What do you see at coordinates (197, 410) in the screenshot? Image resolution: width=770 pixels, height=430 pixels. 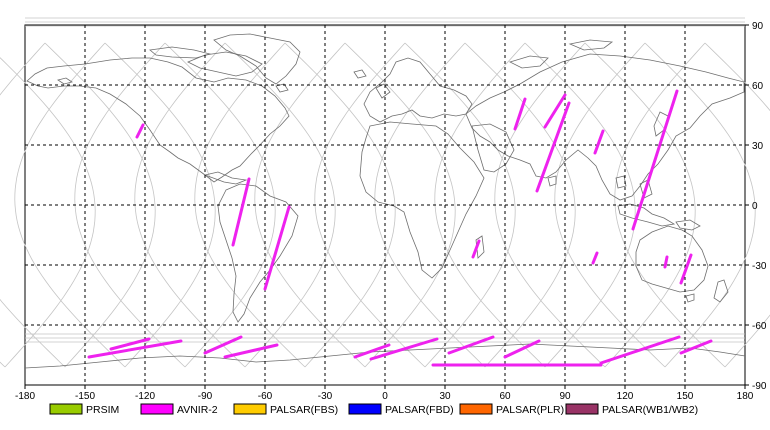 I see `legend-label: AVNIR-2` at bounding box center [197, 410].